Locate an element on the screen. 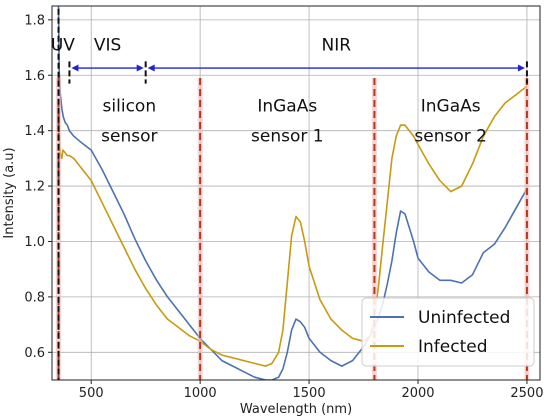 The width and height of the screenshot is (550, 417). sensor-label-line2: sensor 2 is located at coordinates (450, 137).